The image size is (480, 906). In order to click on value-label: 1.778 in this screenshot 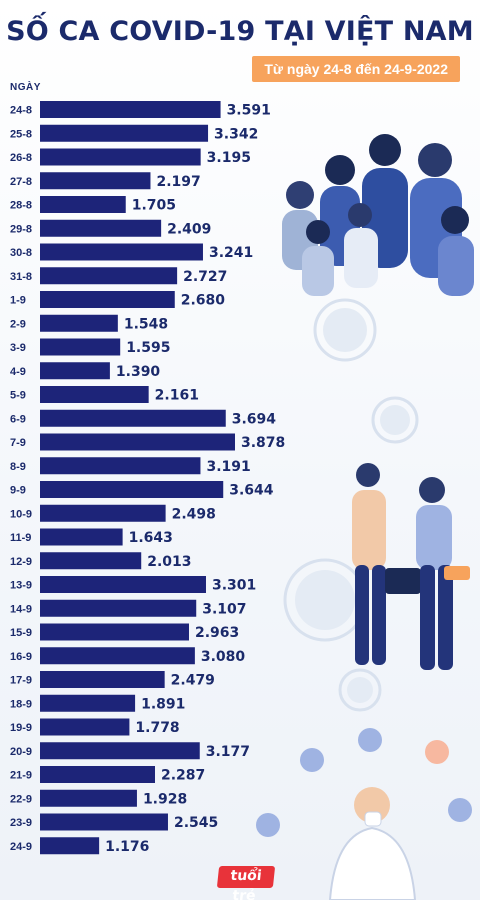, I will do `click(157, 728)`.